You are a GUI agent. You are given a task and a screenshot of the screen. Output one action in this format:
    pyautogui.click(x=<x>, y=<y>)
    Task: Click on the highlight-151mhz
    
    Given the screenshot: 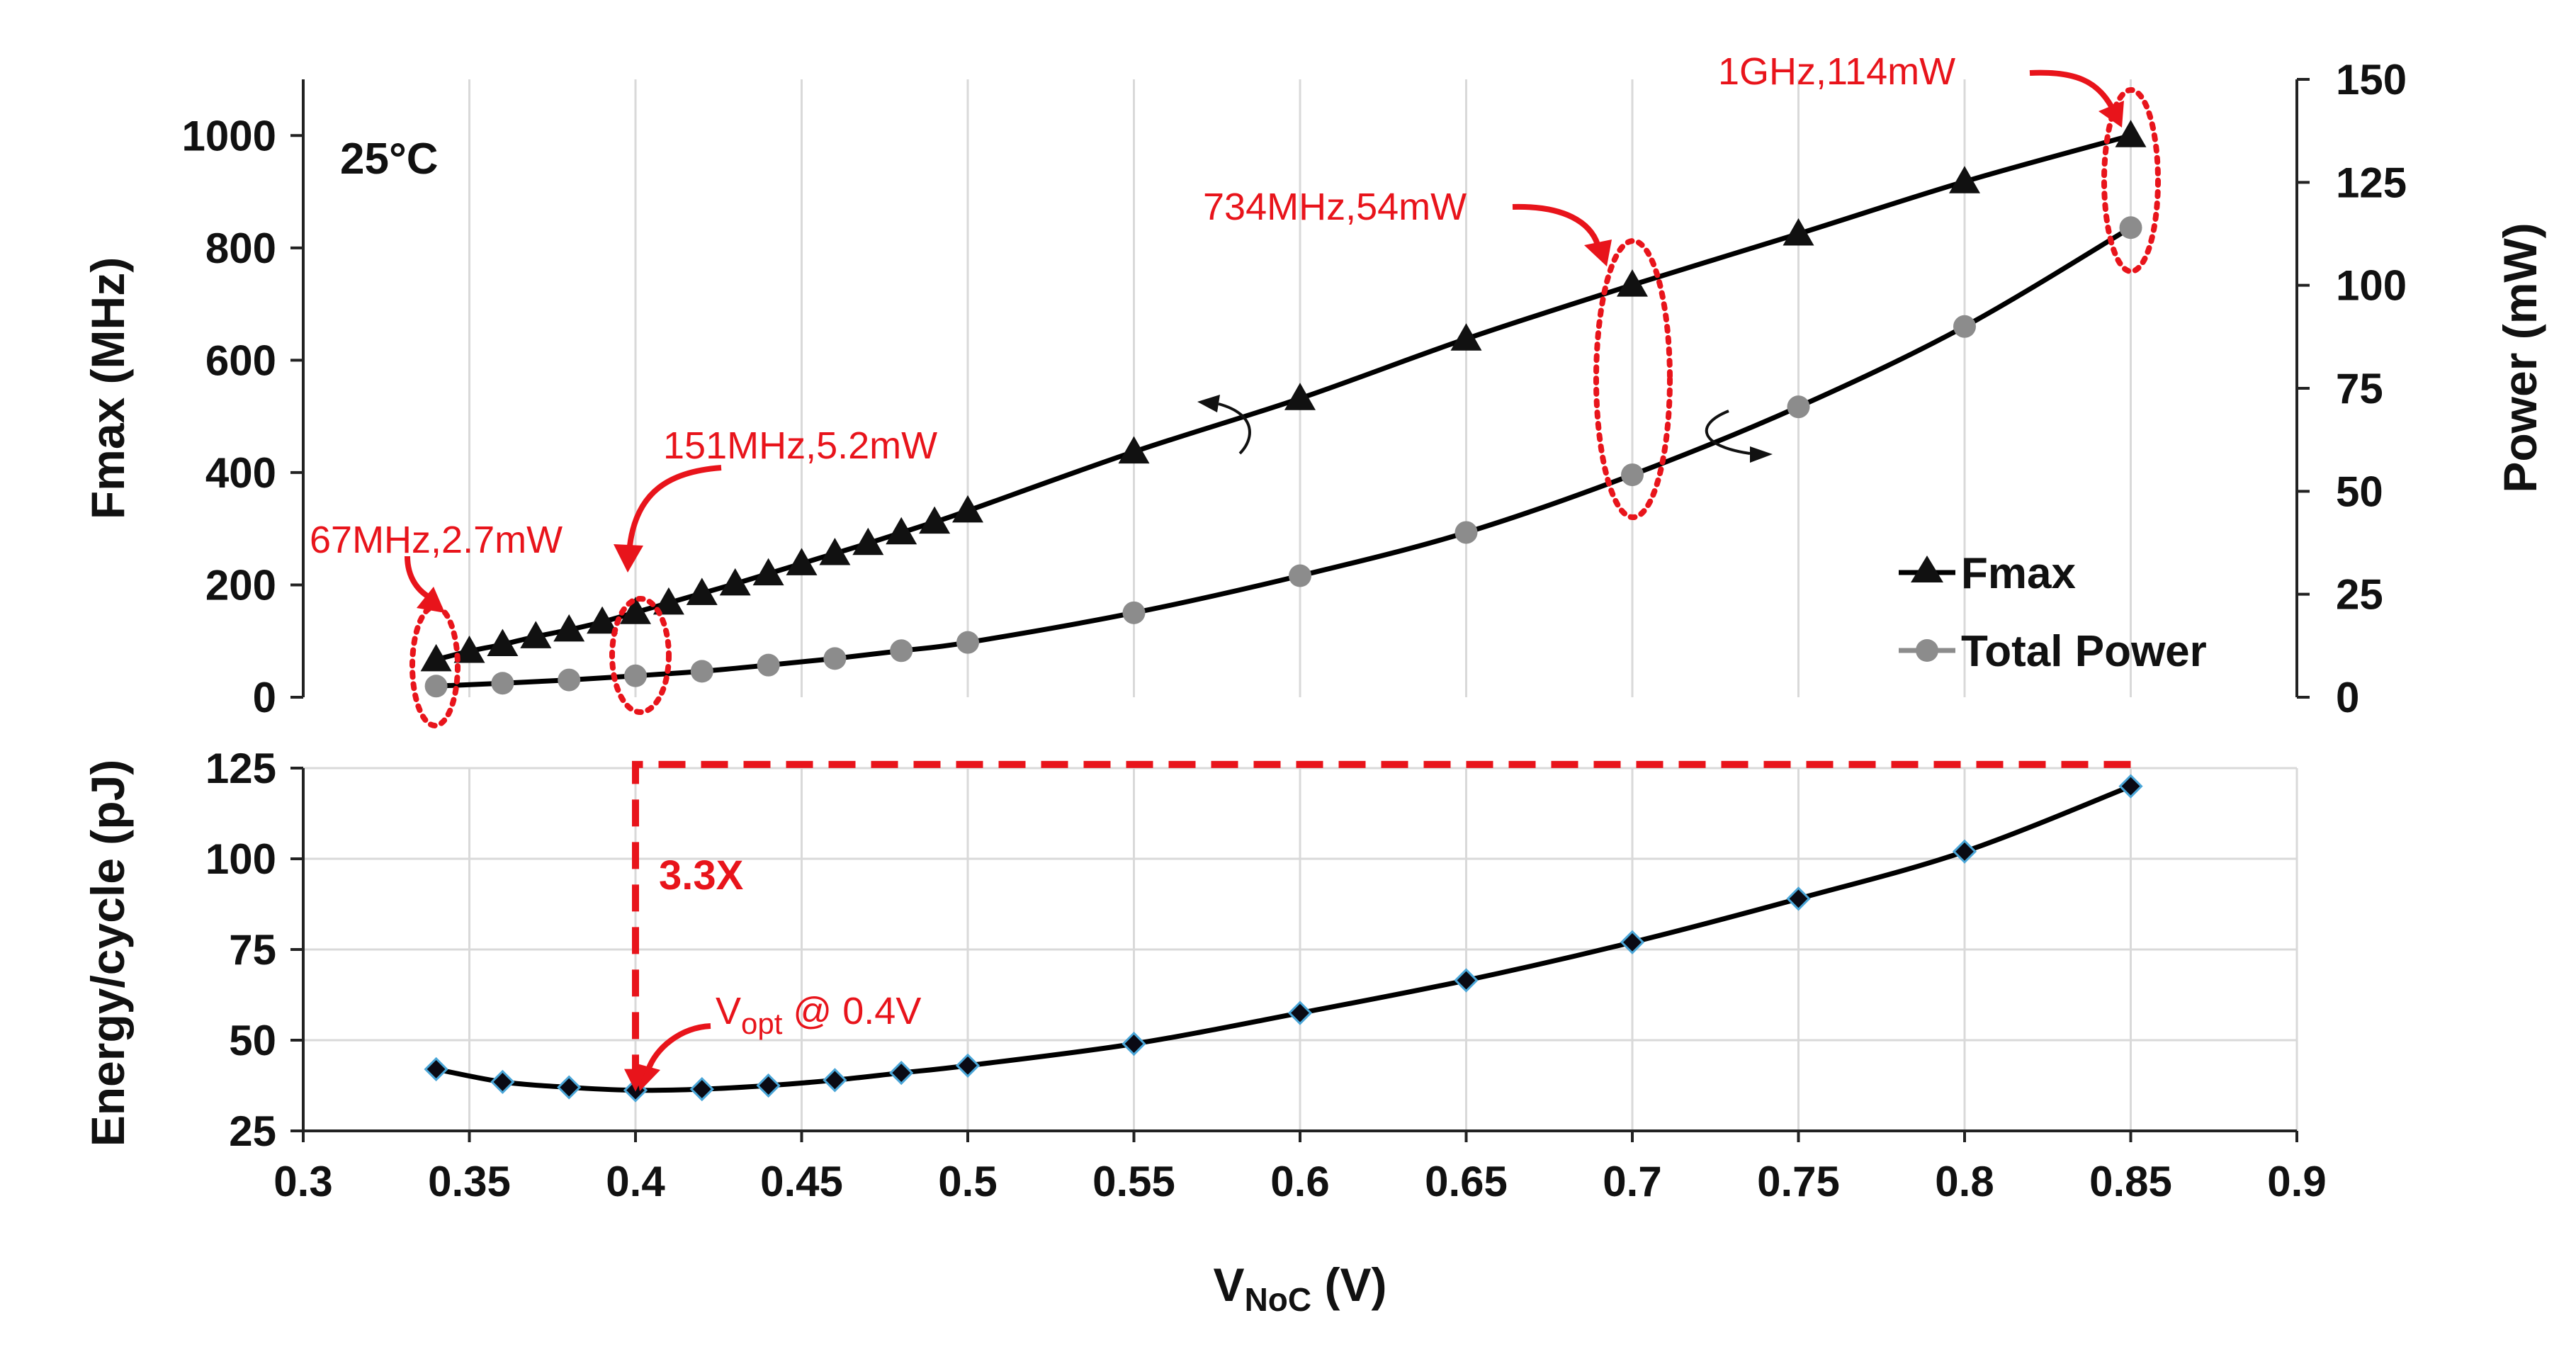 What is the action you would take?
    pyautogui.click(x=640, y=656)
    